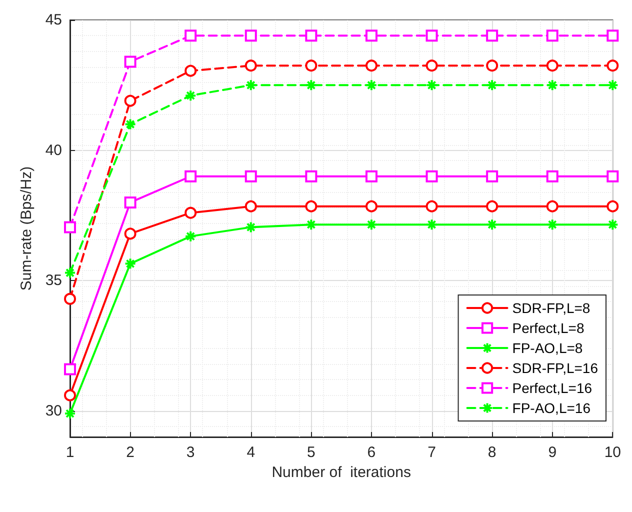 The width and height of the screenshot is (632, 512). Describe the element at coordinates (53, 20) in the screenshot. I see `y-tick-label: 45` at that location.